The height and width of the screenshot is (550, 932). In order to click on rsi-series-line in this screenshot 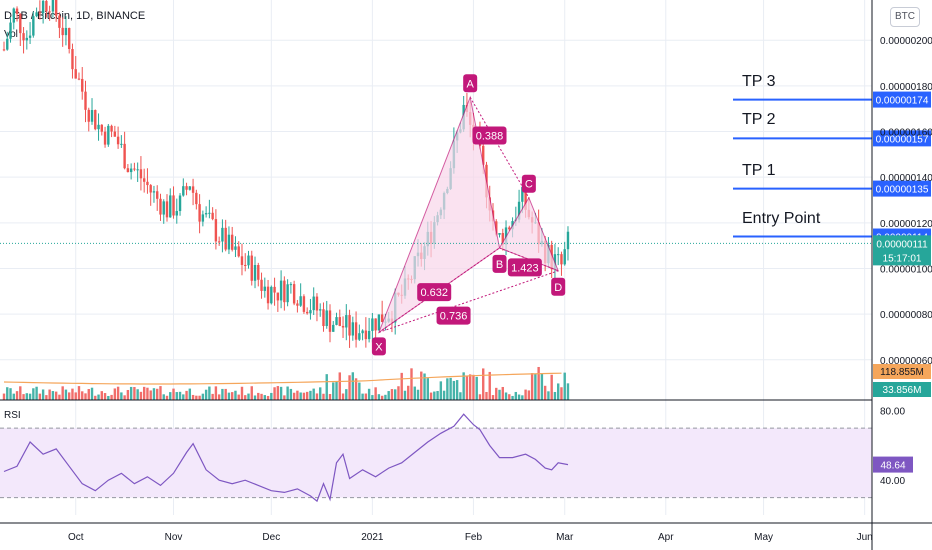, I will do `click(286, 458)`.